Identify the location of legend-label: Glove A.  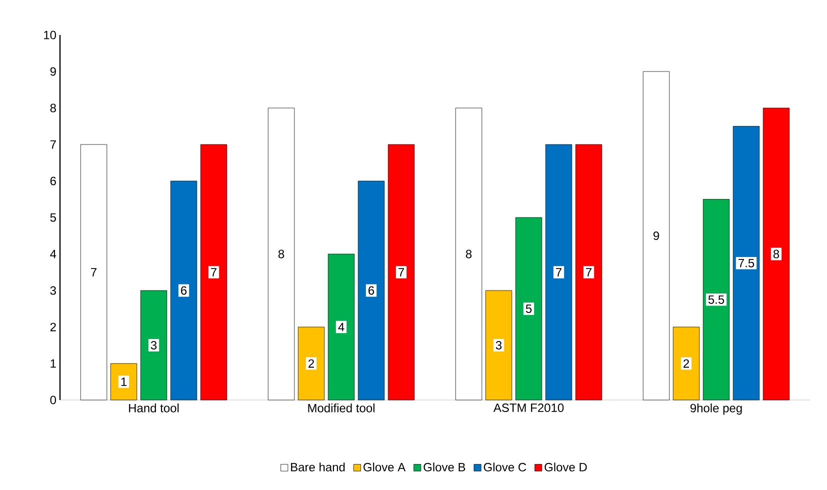
(385, 467).